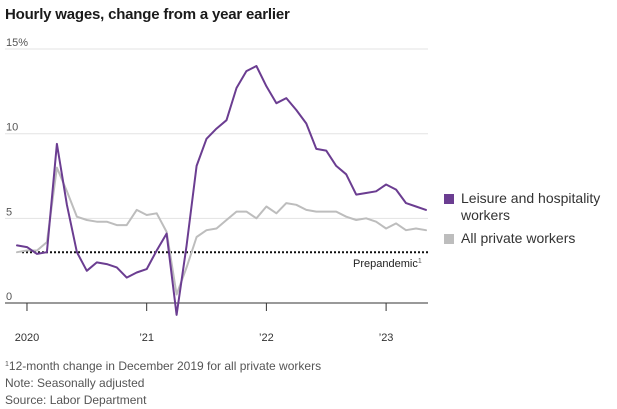 This screenshot has width=617, height=409. I want to click on source-note: Source: Labor Department, so click(76, 400).